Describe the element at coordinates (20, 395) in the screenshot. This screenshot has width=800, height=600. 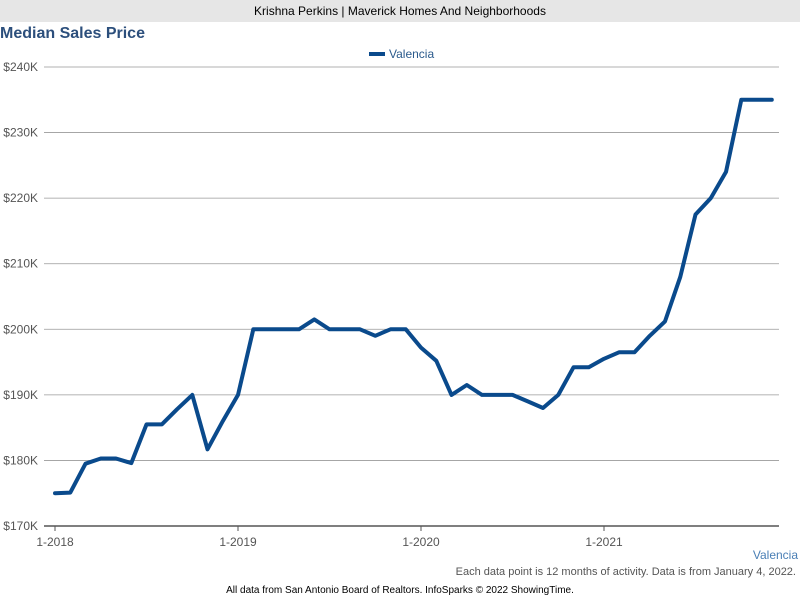
I see `y-tick-label: $190K` at that location.